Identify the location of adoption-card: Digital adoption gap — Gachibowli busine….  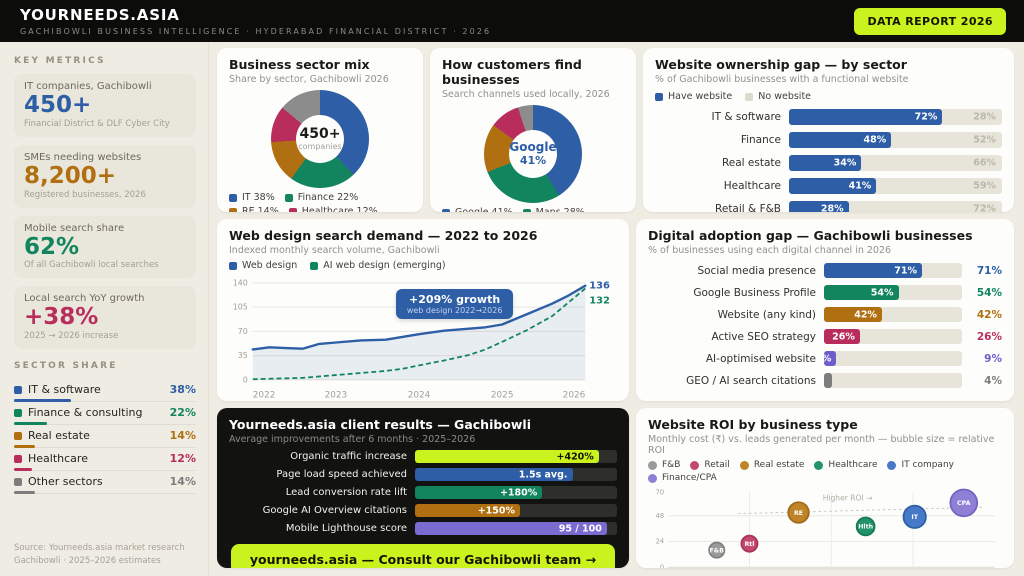
(825, 310).